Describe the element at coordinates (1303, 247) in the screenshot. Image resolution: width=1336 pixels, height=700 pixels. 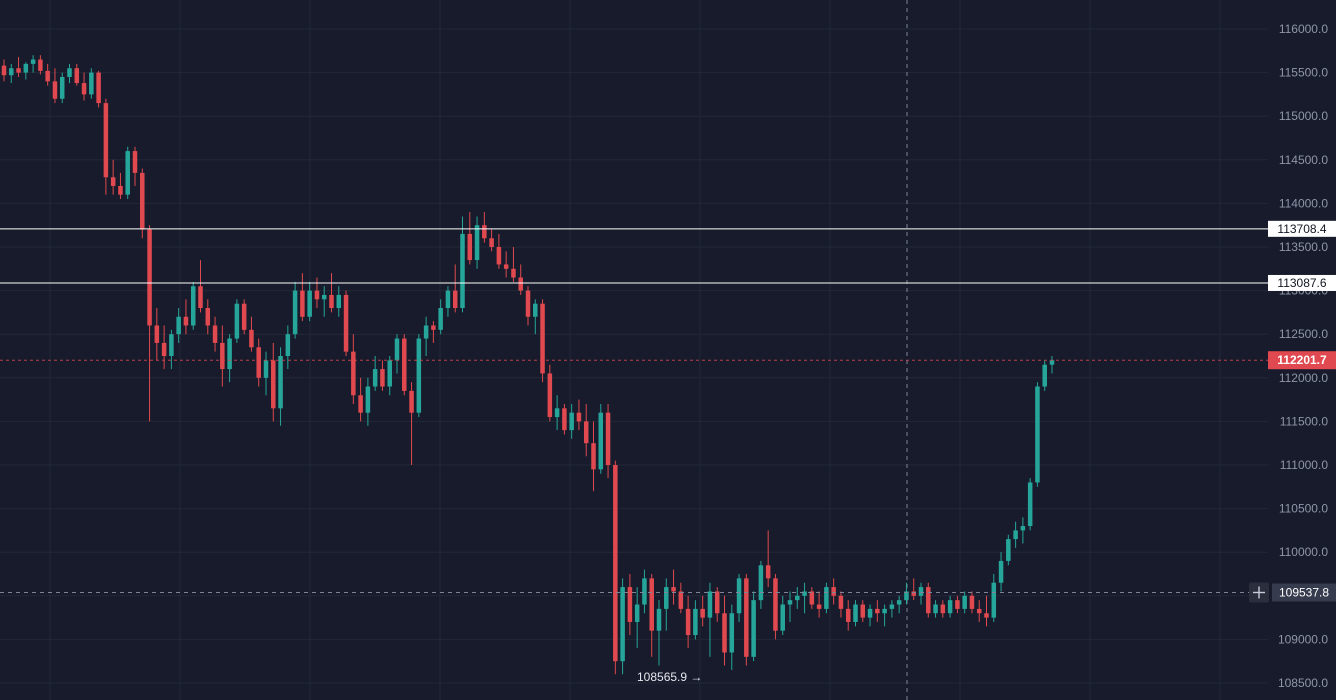
I see `price-tick-label: 113500.0` at that location.